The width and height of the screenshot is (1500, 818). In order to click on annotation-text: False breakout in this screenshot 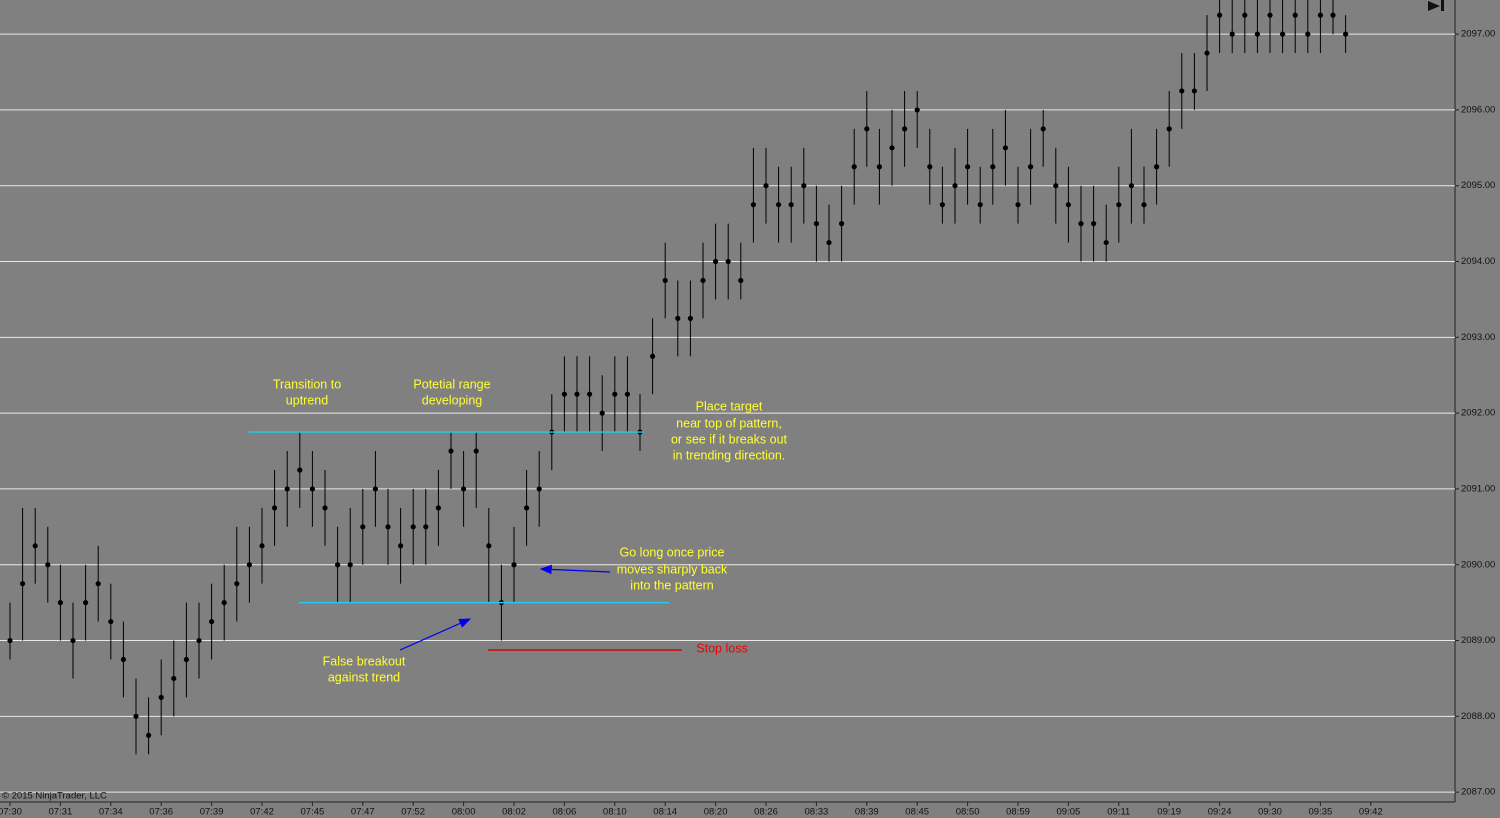, I will do `click(364, 661)`.